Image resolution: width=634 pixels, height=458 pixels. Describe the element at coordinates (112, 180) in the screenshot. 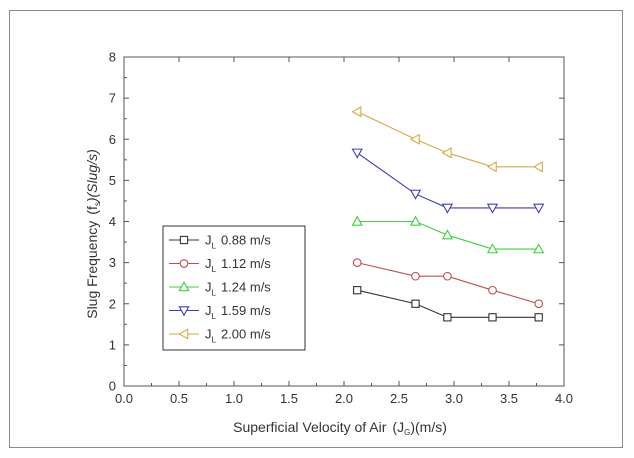

I see `y-tick-label: 5` at that location.